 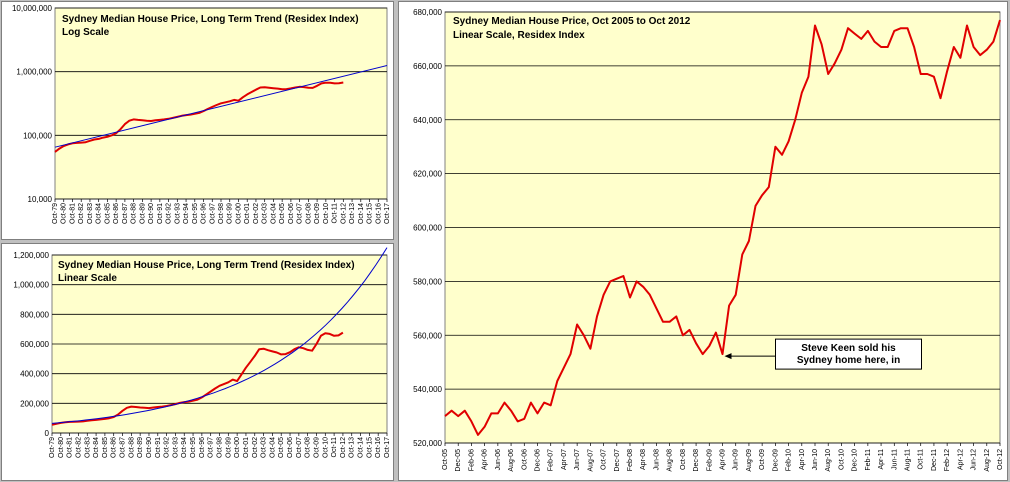 What do you see at coordinates (212, 213) in the screenshot?
I see `x-tick-label: Oct-97` at bounding box center [212, 213].